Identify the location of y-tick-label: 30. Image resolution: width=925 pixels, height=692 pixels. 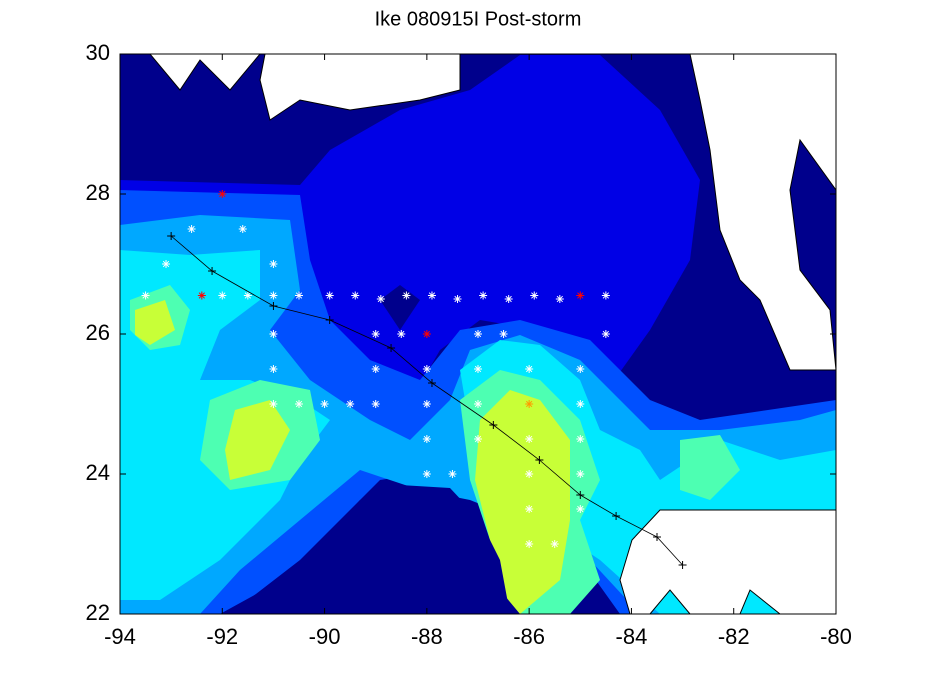
(98, 52).